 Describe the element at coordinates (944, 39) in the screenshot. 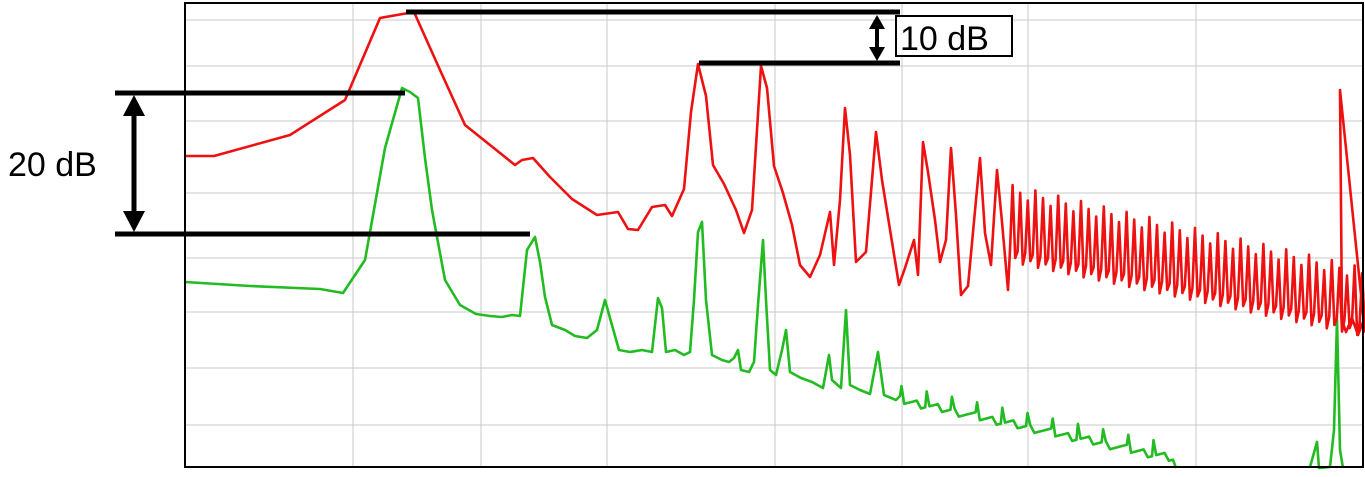

I see `annotation-10db: 10 dB` at that location.